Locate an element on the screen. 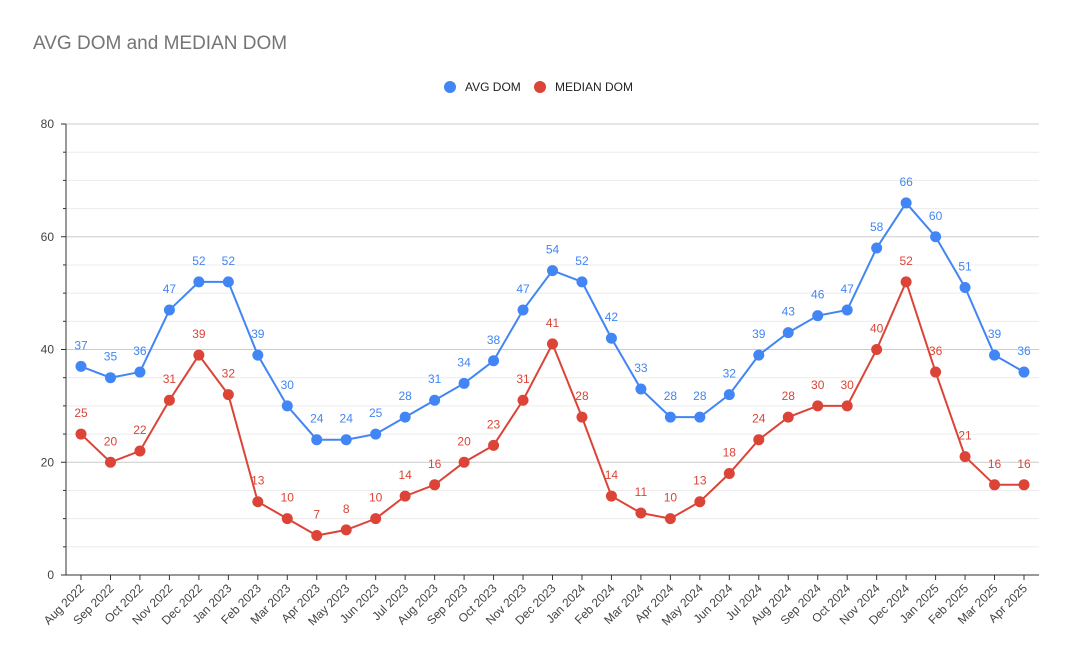  y-tick-label: 40 is located at coordinates (48, 350).